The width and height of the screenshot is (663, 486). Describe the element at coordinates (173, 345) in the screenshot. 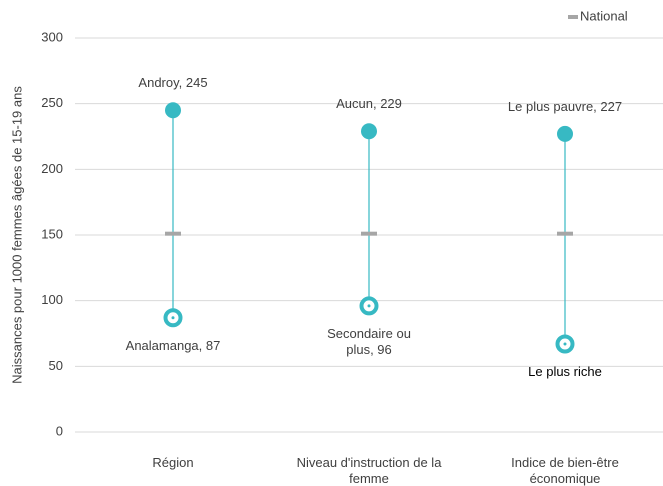

I see `low-label: Analamanga, 87` at that location.